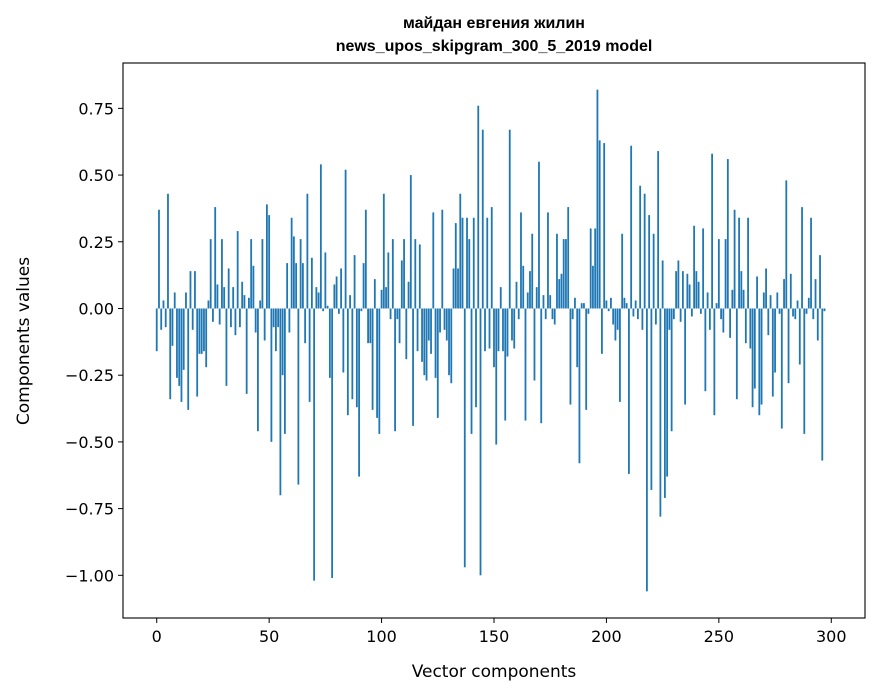 The image size is (880, 696). I want to click on x-axis-ticks: 0 50 100 150 200 250 300, so click(499, 632).